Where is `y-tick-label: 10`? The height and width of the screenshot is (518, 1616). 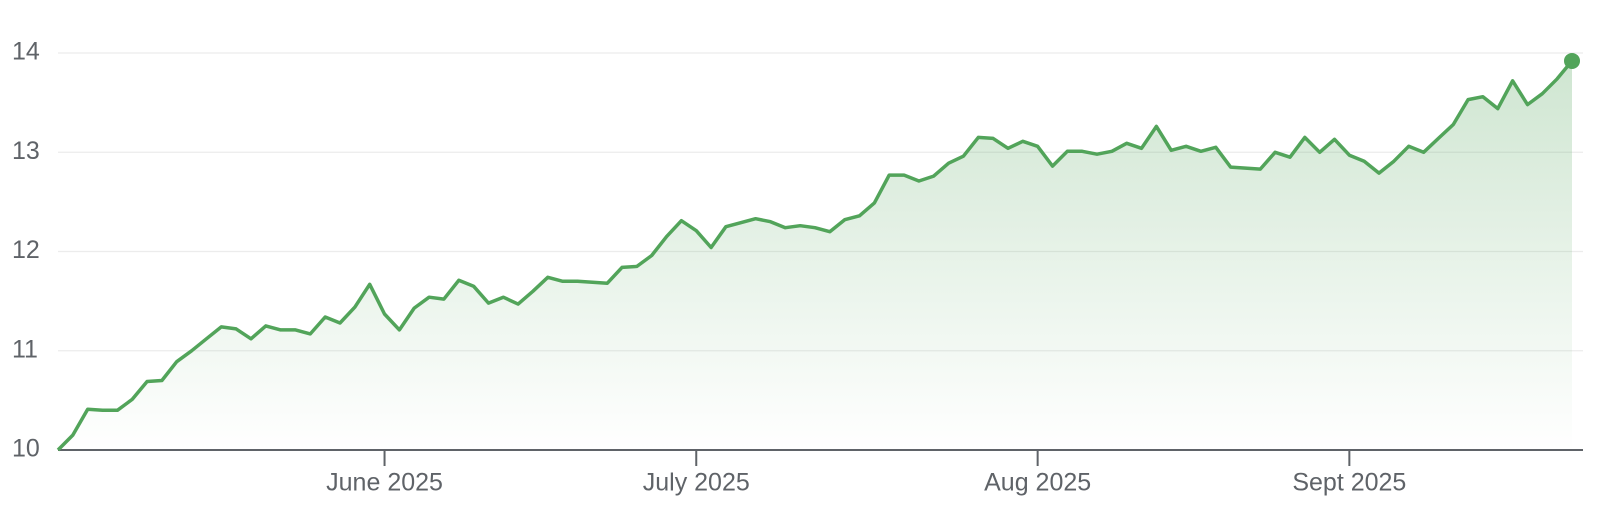 y-tick-label: 10 is located at coordinates (26, 449).